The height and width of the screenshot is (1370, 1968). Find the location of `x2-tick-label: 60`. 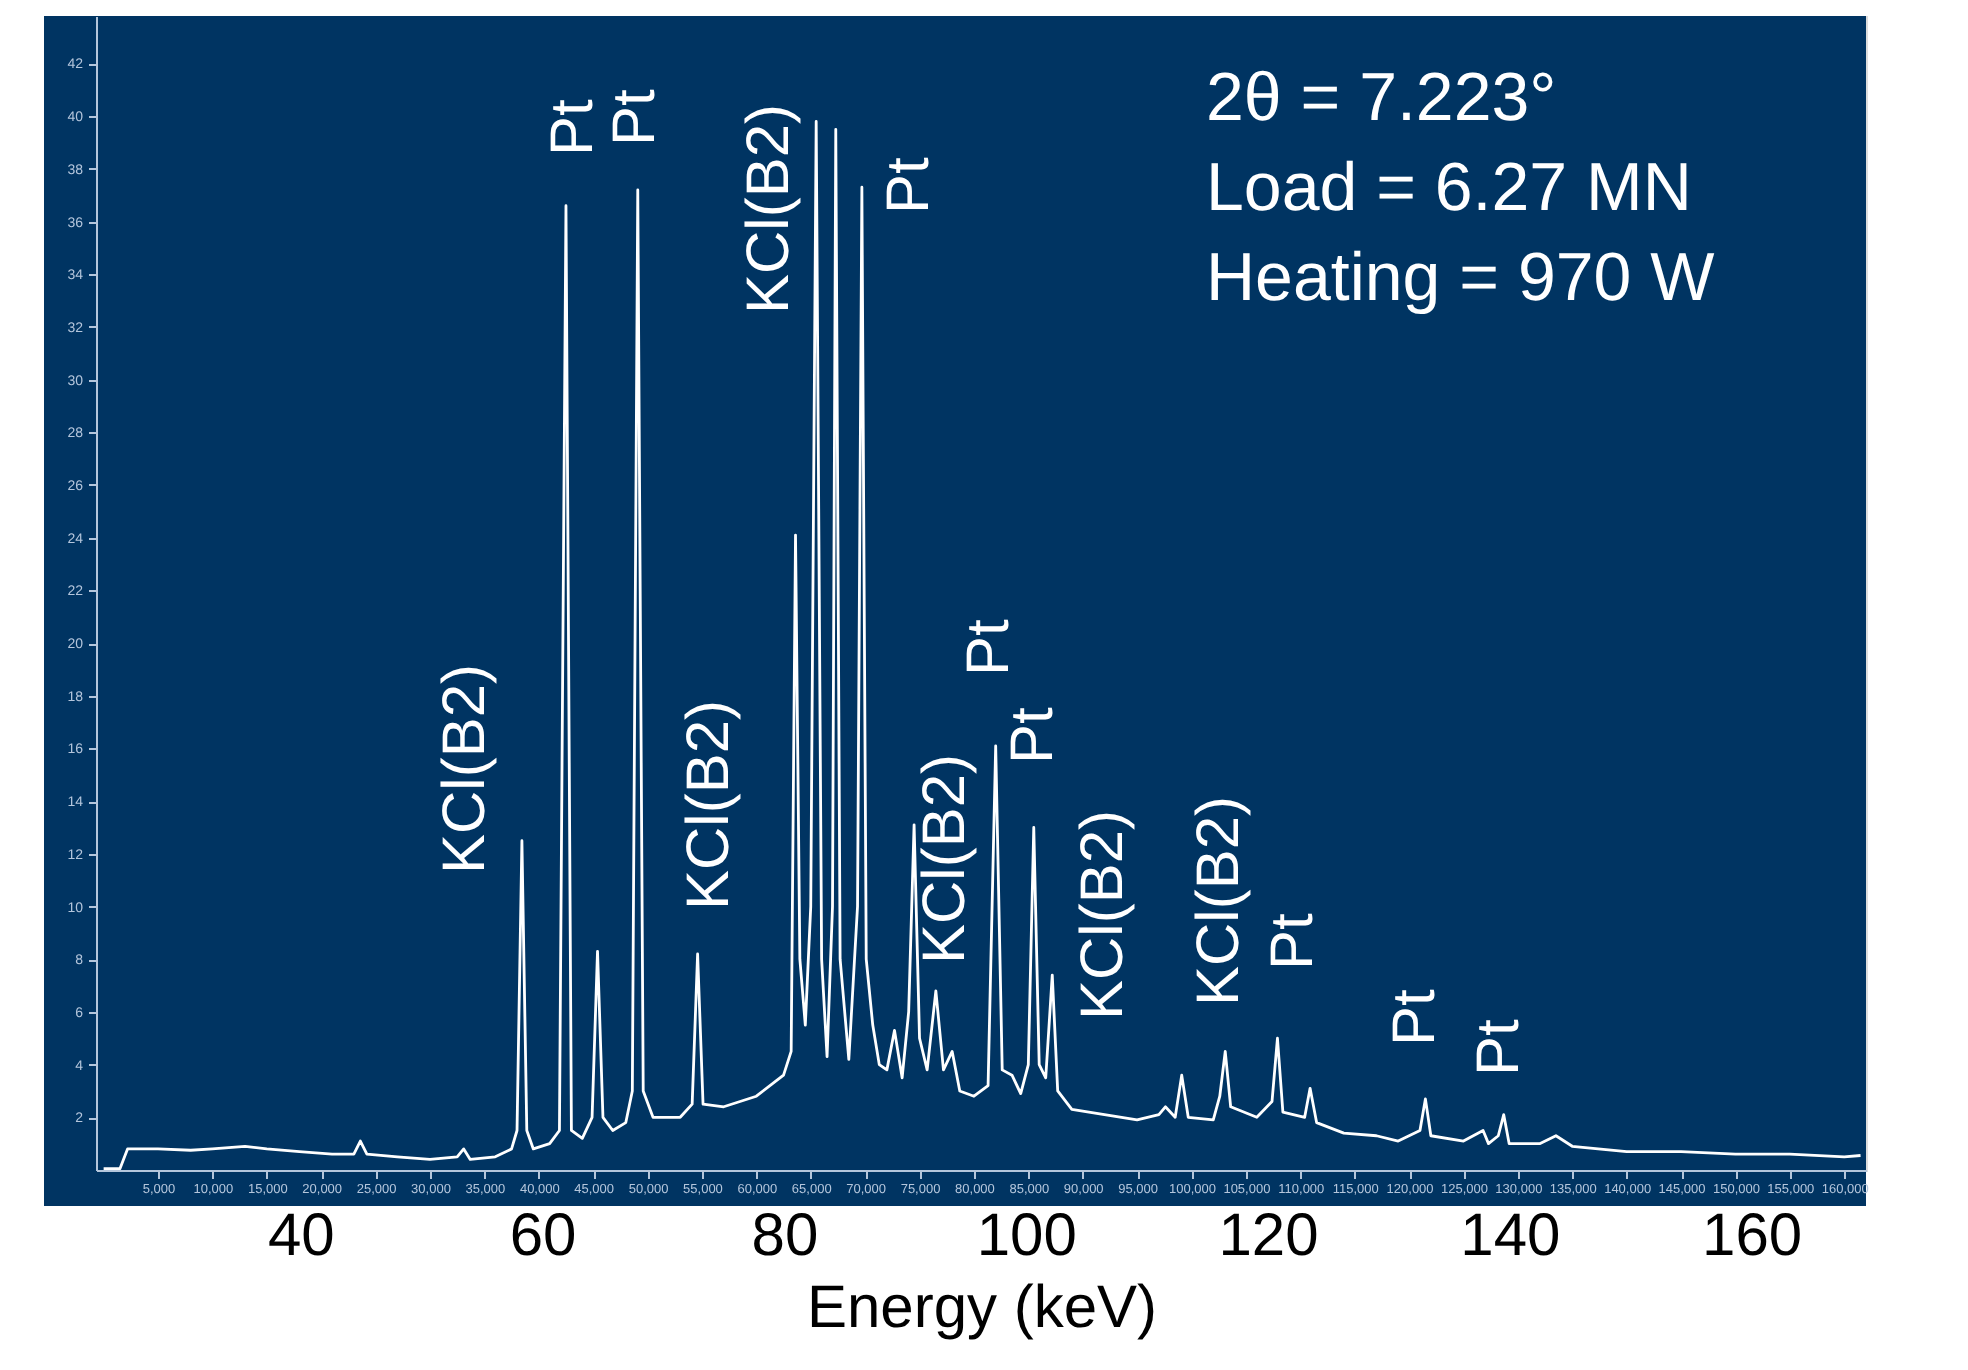

x2-tick-label: 60 is located at coordinates (543, 1236).